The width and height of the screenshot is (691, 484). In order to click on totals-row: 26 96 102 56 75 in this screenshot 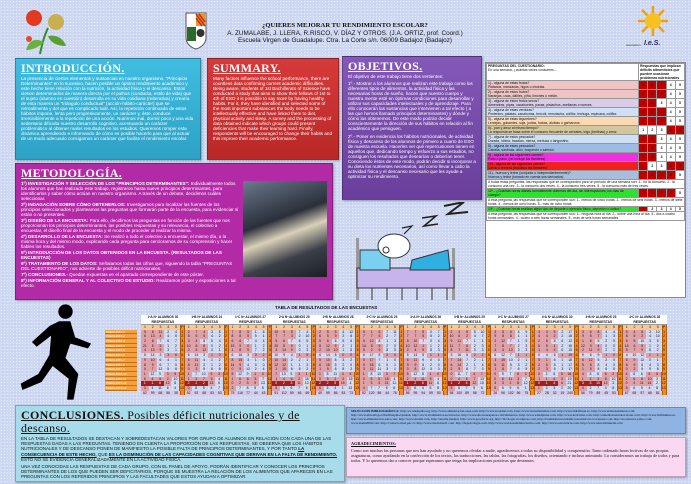, I will do `click(513, 393)`.